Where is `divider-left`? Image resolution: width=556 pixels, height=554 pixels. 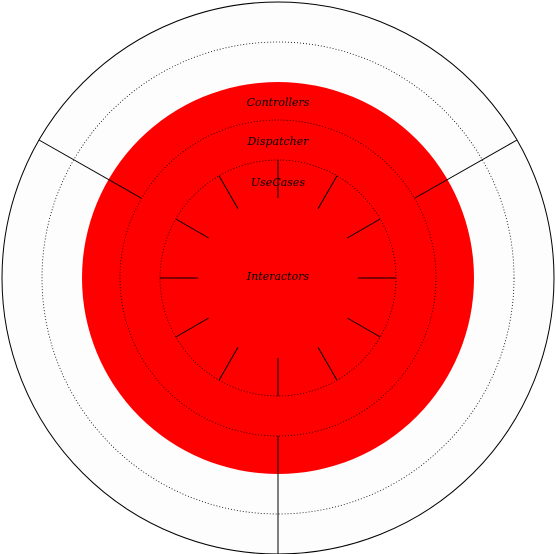
divider-left is located at coordinates (90, 169).